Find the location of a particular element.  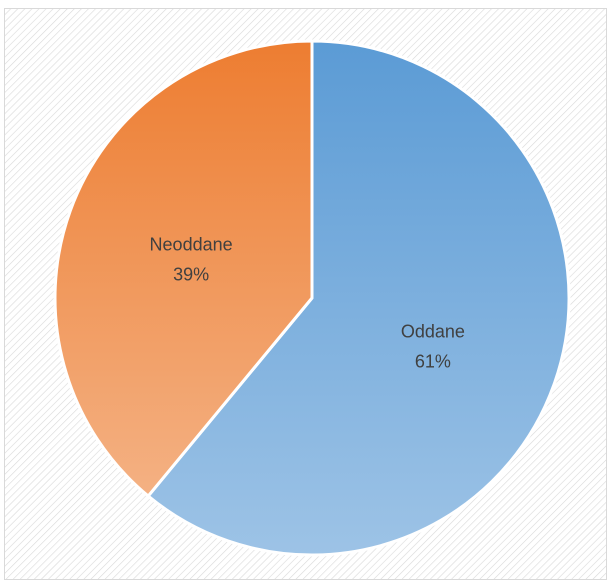

slice-value-label: 61% is located at coordinates (433, 362).